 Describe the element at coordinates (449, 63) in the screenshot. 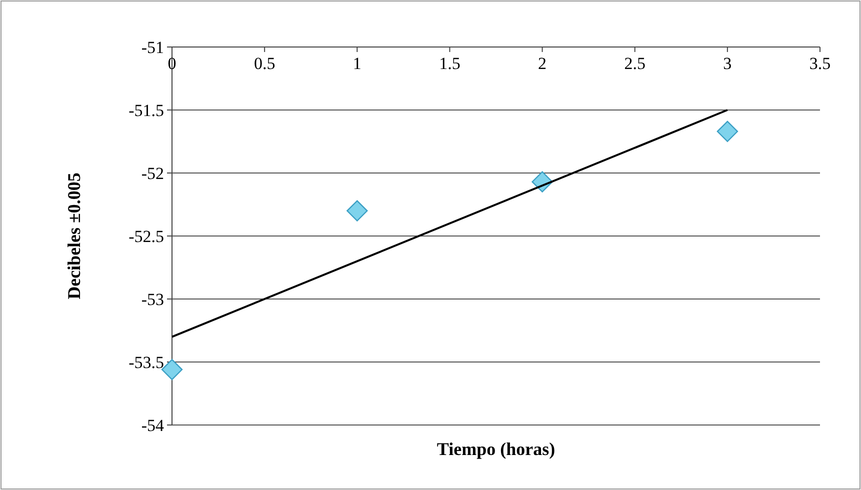

I see `x-tick-label: 1.5` at that location.